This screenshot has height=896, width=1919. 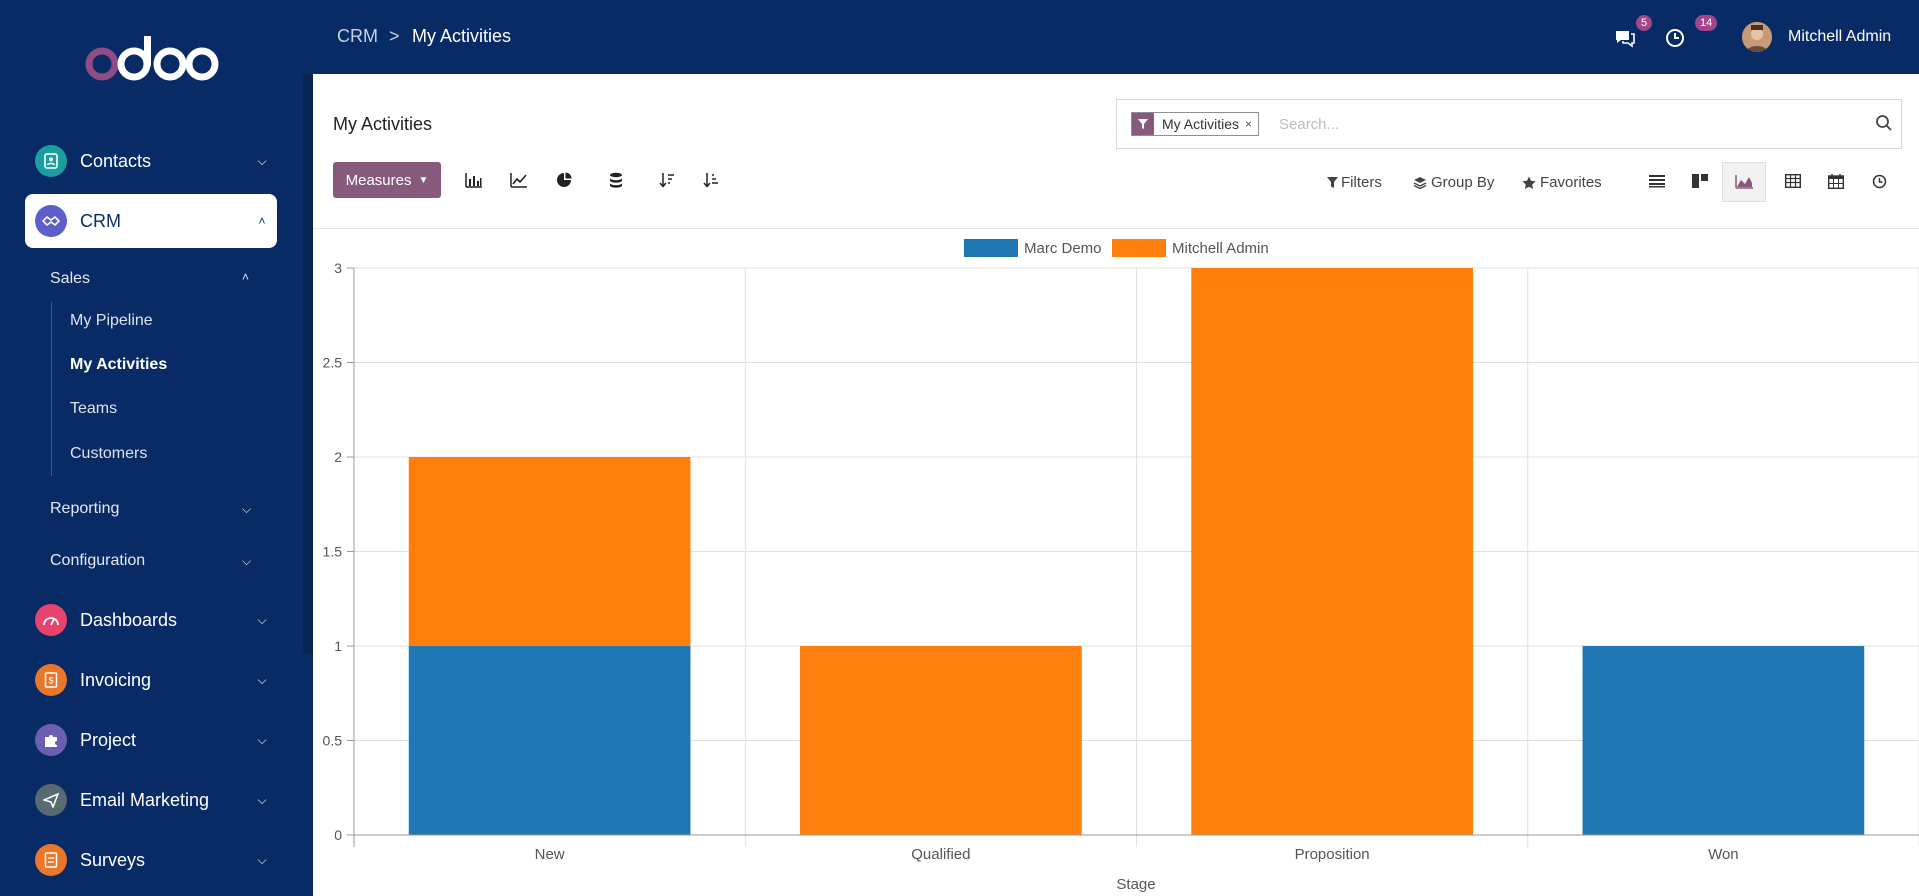 I want to click on sidebar-app-label: Contacts, so click(x=116, y=160).